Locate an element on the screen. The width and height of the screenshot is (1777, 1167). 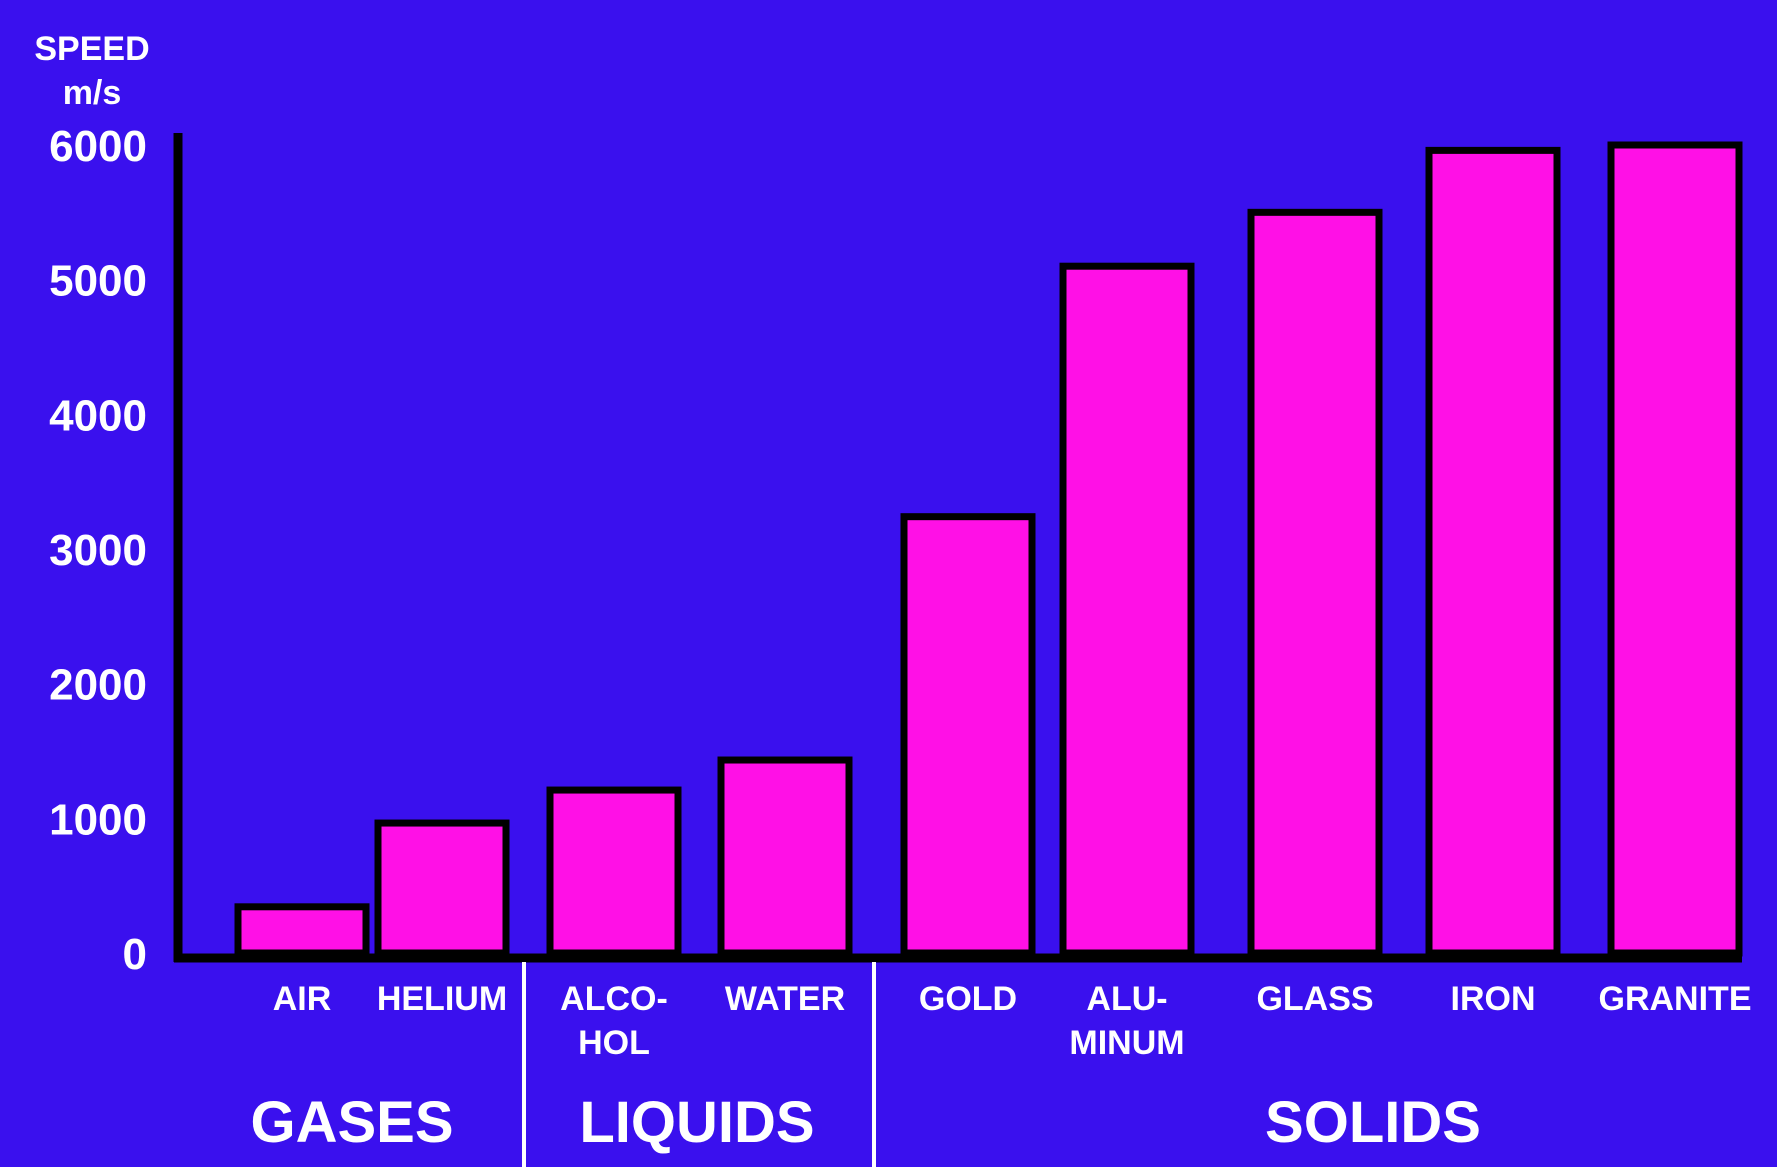
y-axis-title-line-1: SPEED is located at coordinates (91, 49).